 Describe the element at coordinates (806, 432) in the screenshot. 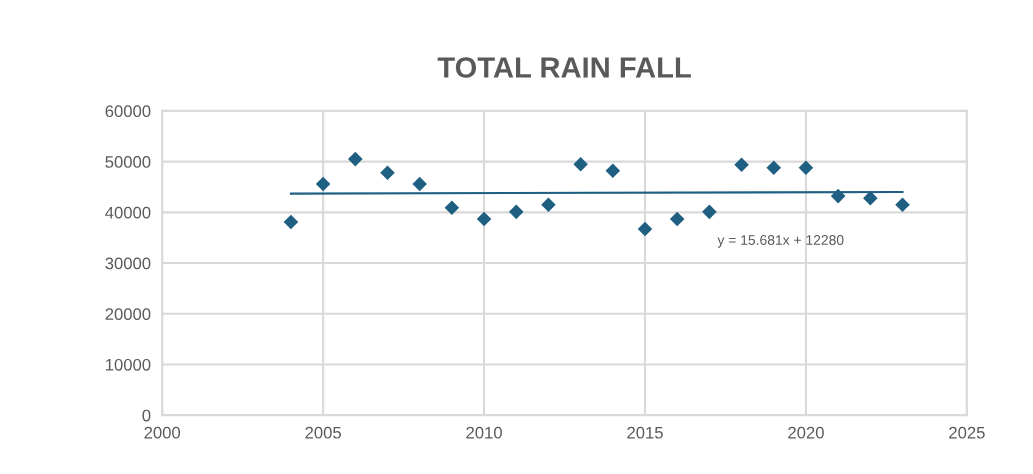

I see `x-tick-label: 2020` at that location.